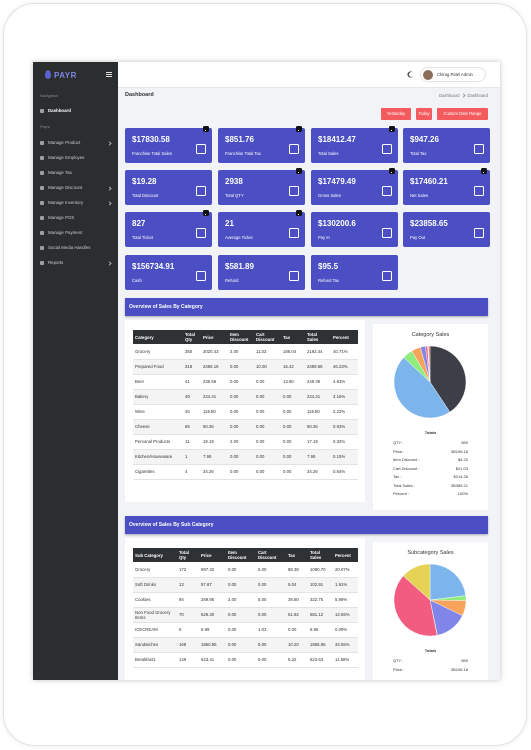 The height and width of the screenshot is (750, 531). What do you see at coordinates (267, 352) in the screenshot?
I see `table-cell: 11.03` at bounding box center [267, 352].